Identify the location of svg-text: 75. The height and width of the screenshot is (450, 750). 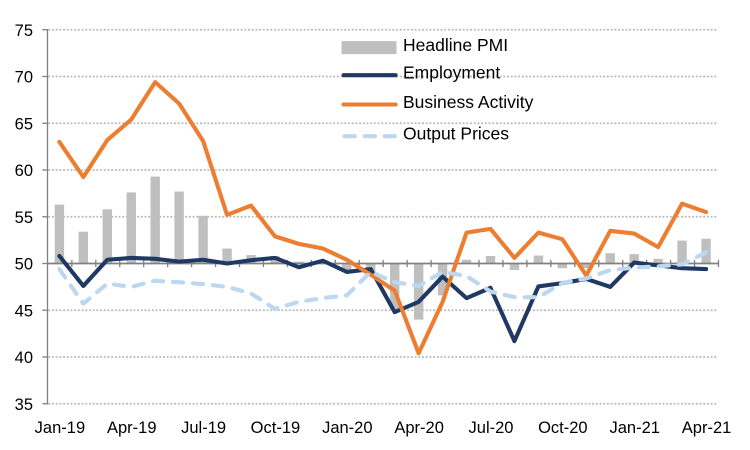
(24, 31).